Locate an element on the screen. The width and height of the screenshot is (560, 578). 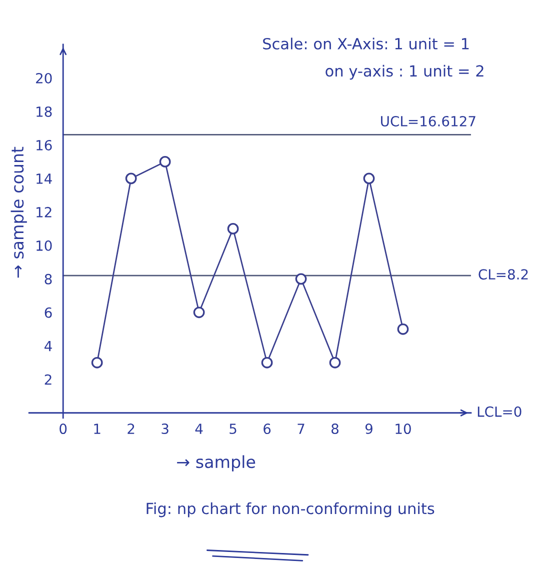
x-tick-label: 1 is located at coordinates (97, 429).